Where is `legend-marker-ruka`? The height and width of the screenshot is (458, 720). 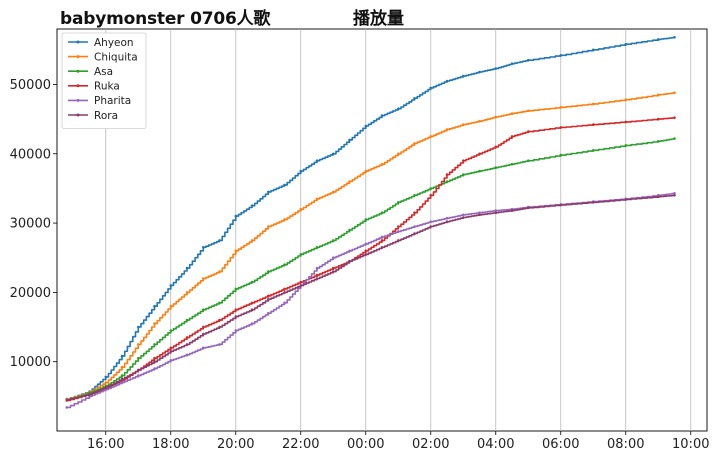
legend-marker-ruka is located at coordinates (78, 86).